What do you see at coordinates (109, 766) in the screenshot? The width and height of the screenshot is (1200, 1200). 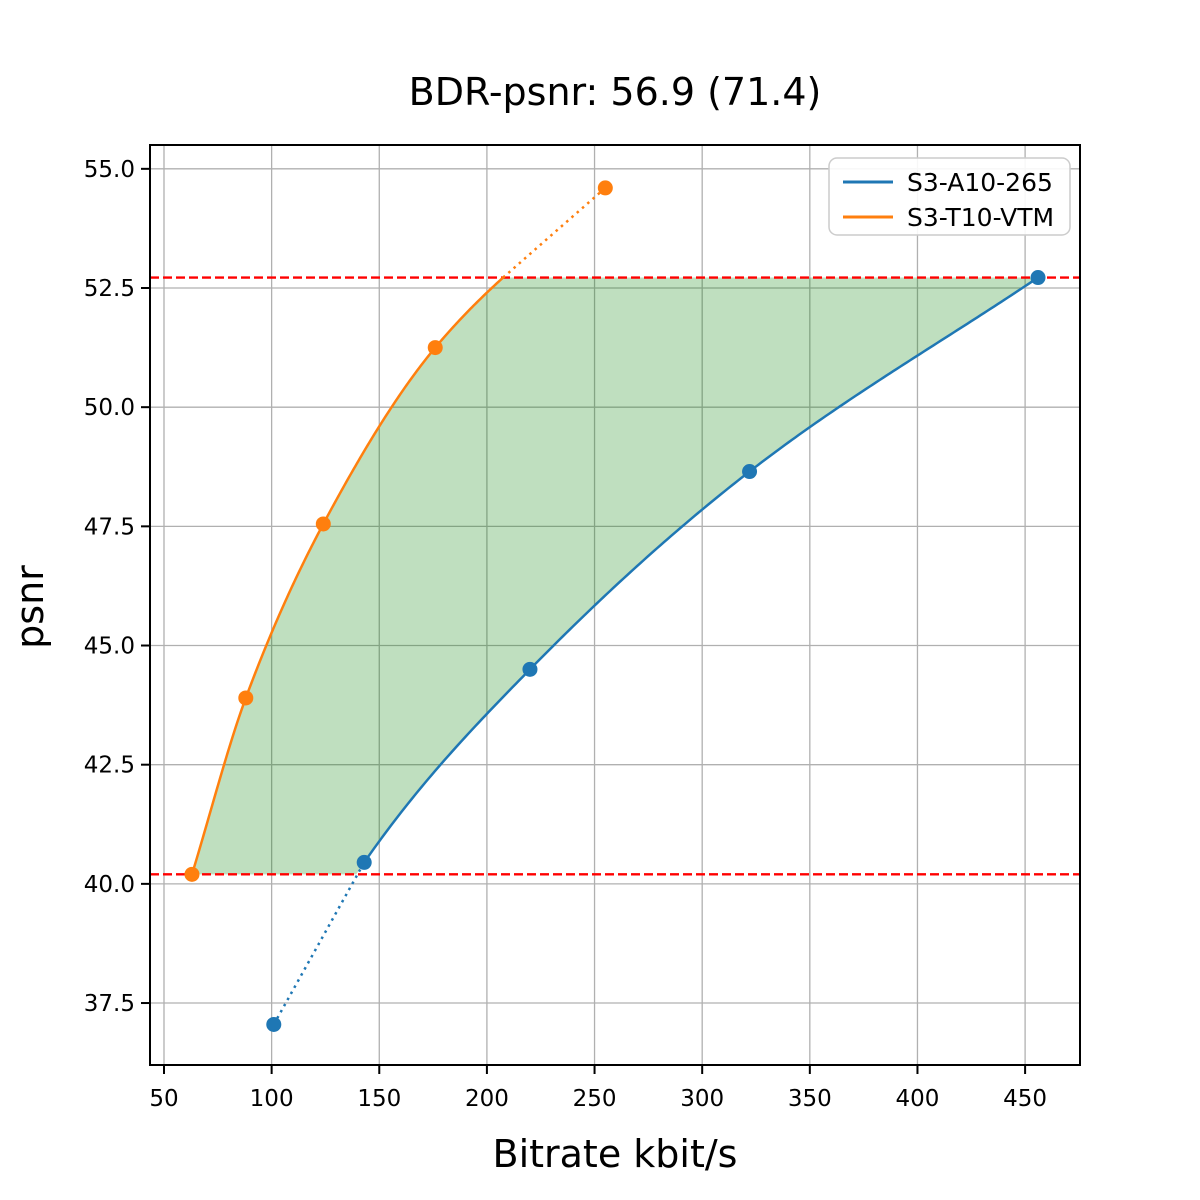 I see `y-tick-label: 42.5` at bounding box center [109, 766].